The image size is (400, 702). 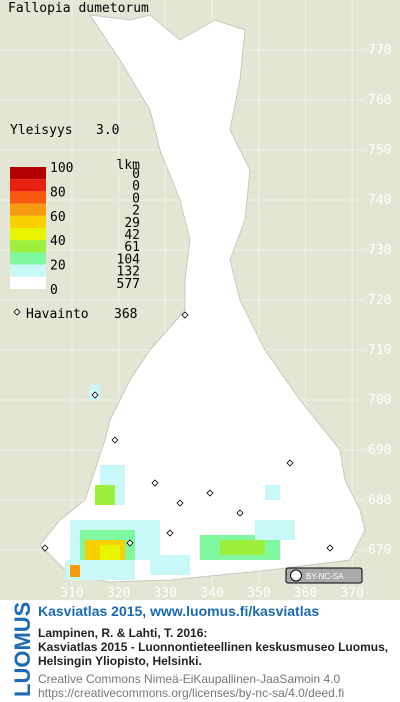 What do you see at coordinates (17, 312) in the screenshot?
I see `observation-symbol` at bounding box center [17, 312].